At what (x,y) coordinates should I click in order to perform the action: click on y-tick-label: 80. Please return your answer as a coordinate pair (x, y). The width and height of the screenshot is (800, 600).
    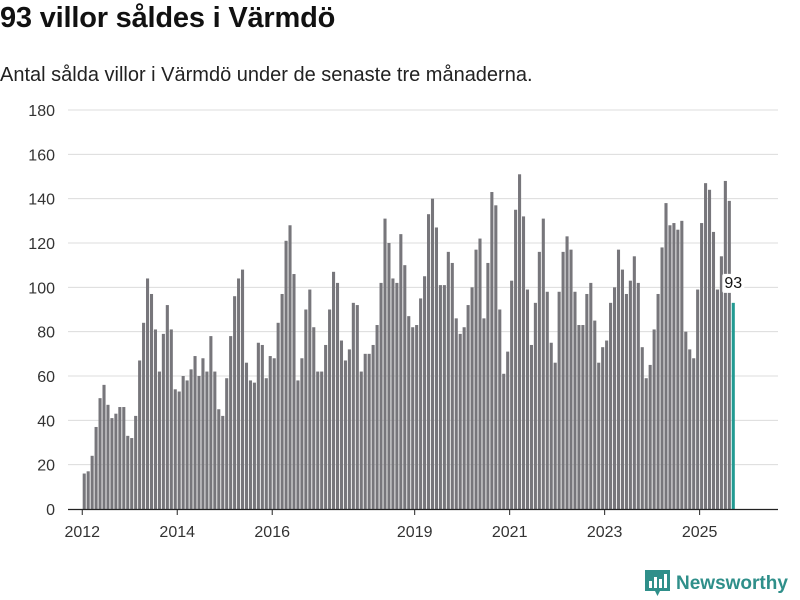
    Looking at the image, I should click on (46, 333).